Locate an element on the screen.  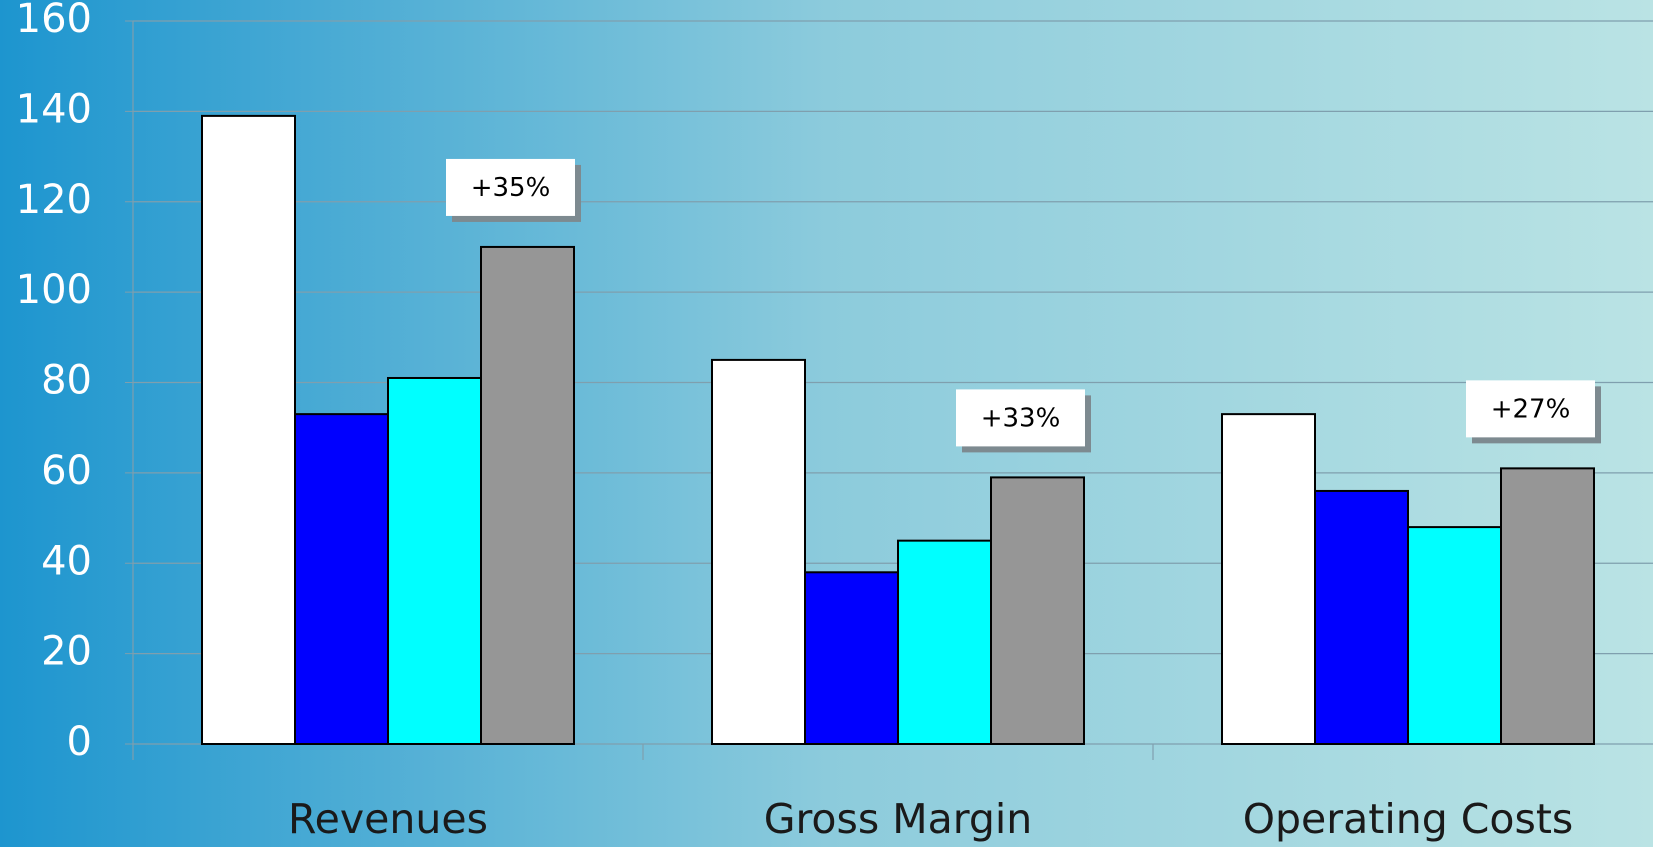
y-tick-label: 80 is located at coordinates (66, 381).